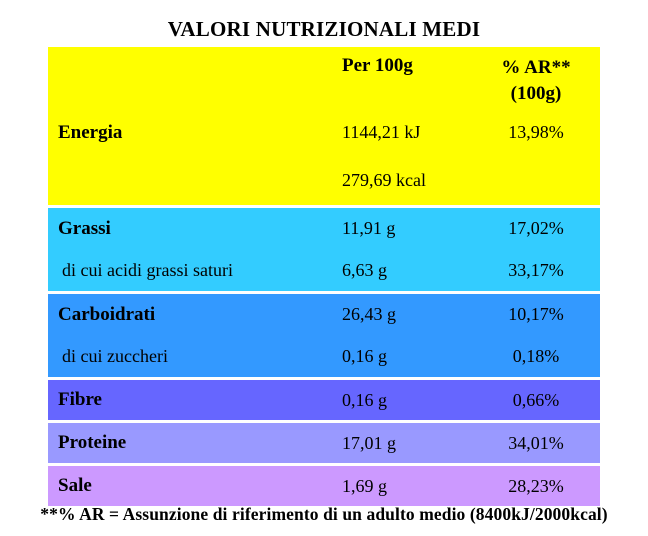 The width and height of the screenshot is (648, 536). I want to click on row-label: Proteine, so click(92, 442).